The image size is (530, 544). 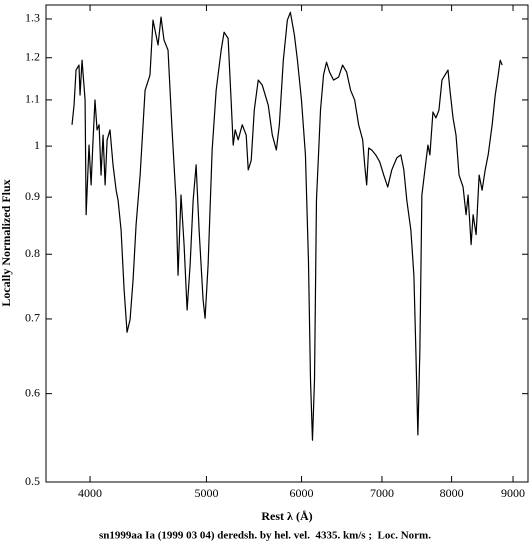 What do you see at coordinates (302, 493) in the screenshot?
I see `x-tick-label: 6000` at bounding box center [302, 493].